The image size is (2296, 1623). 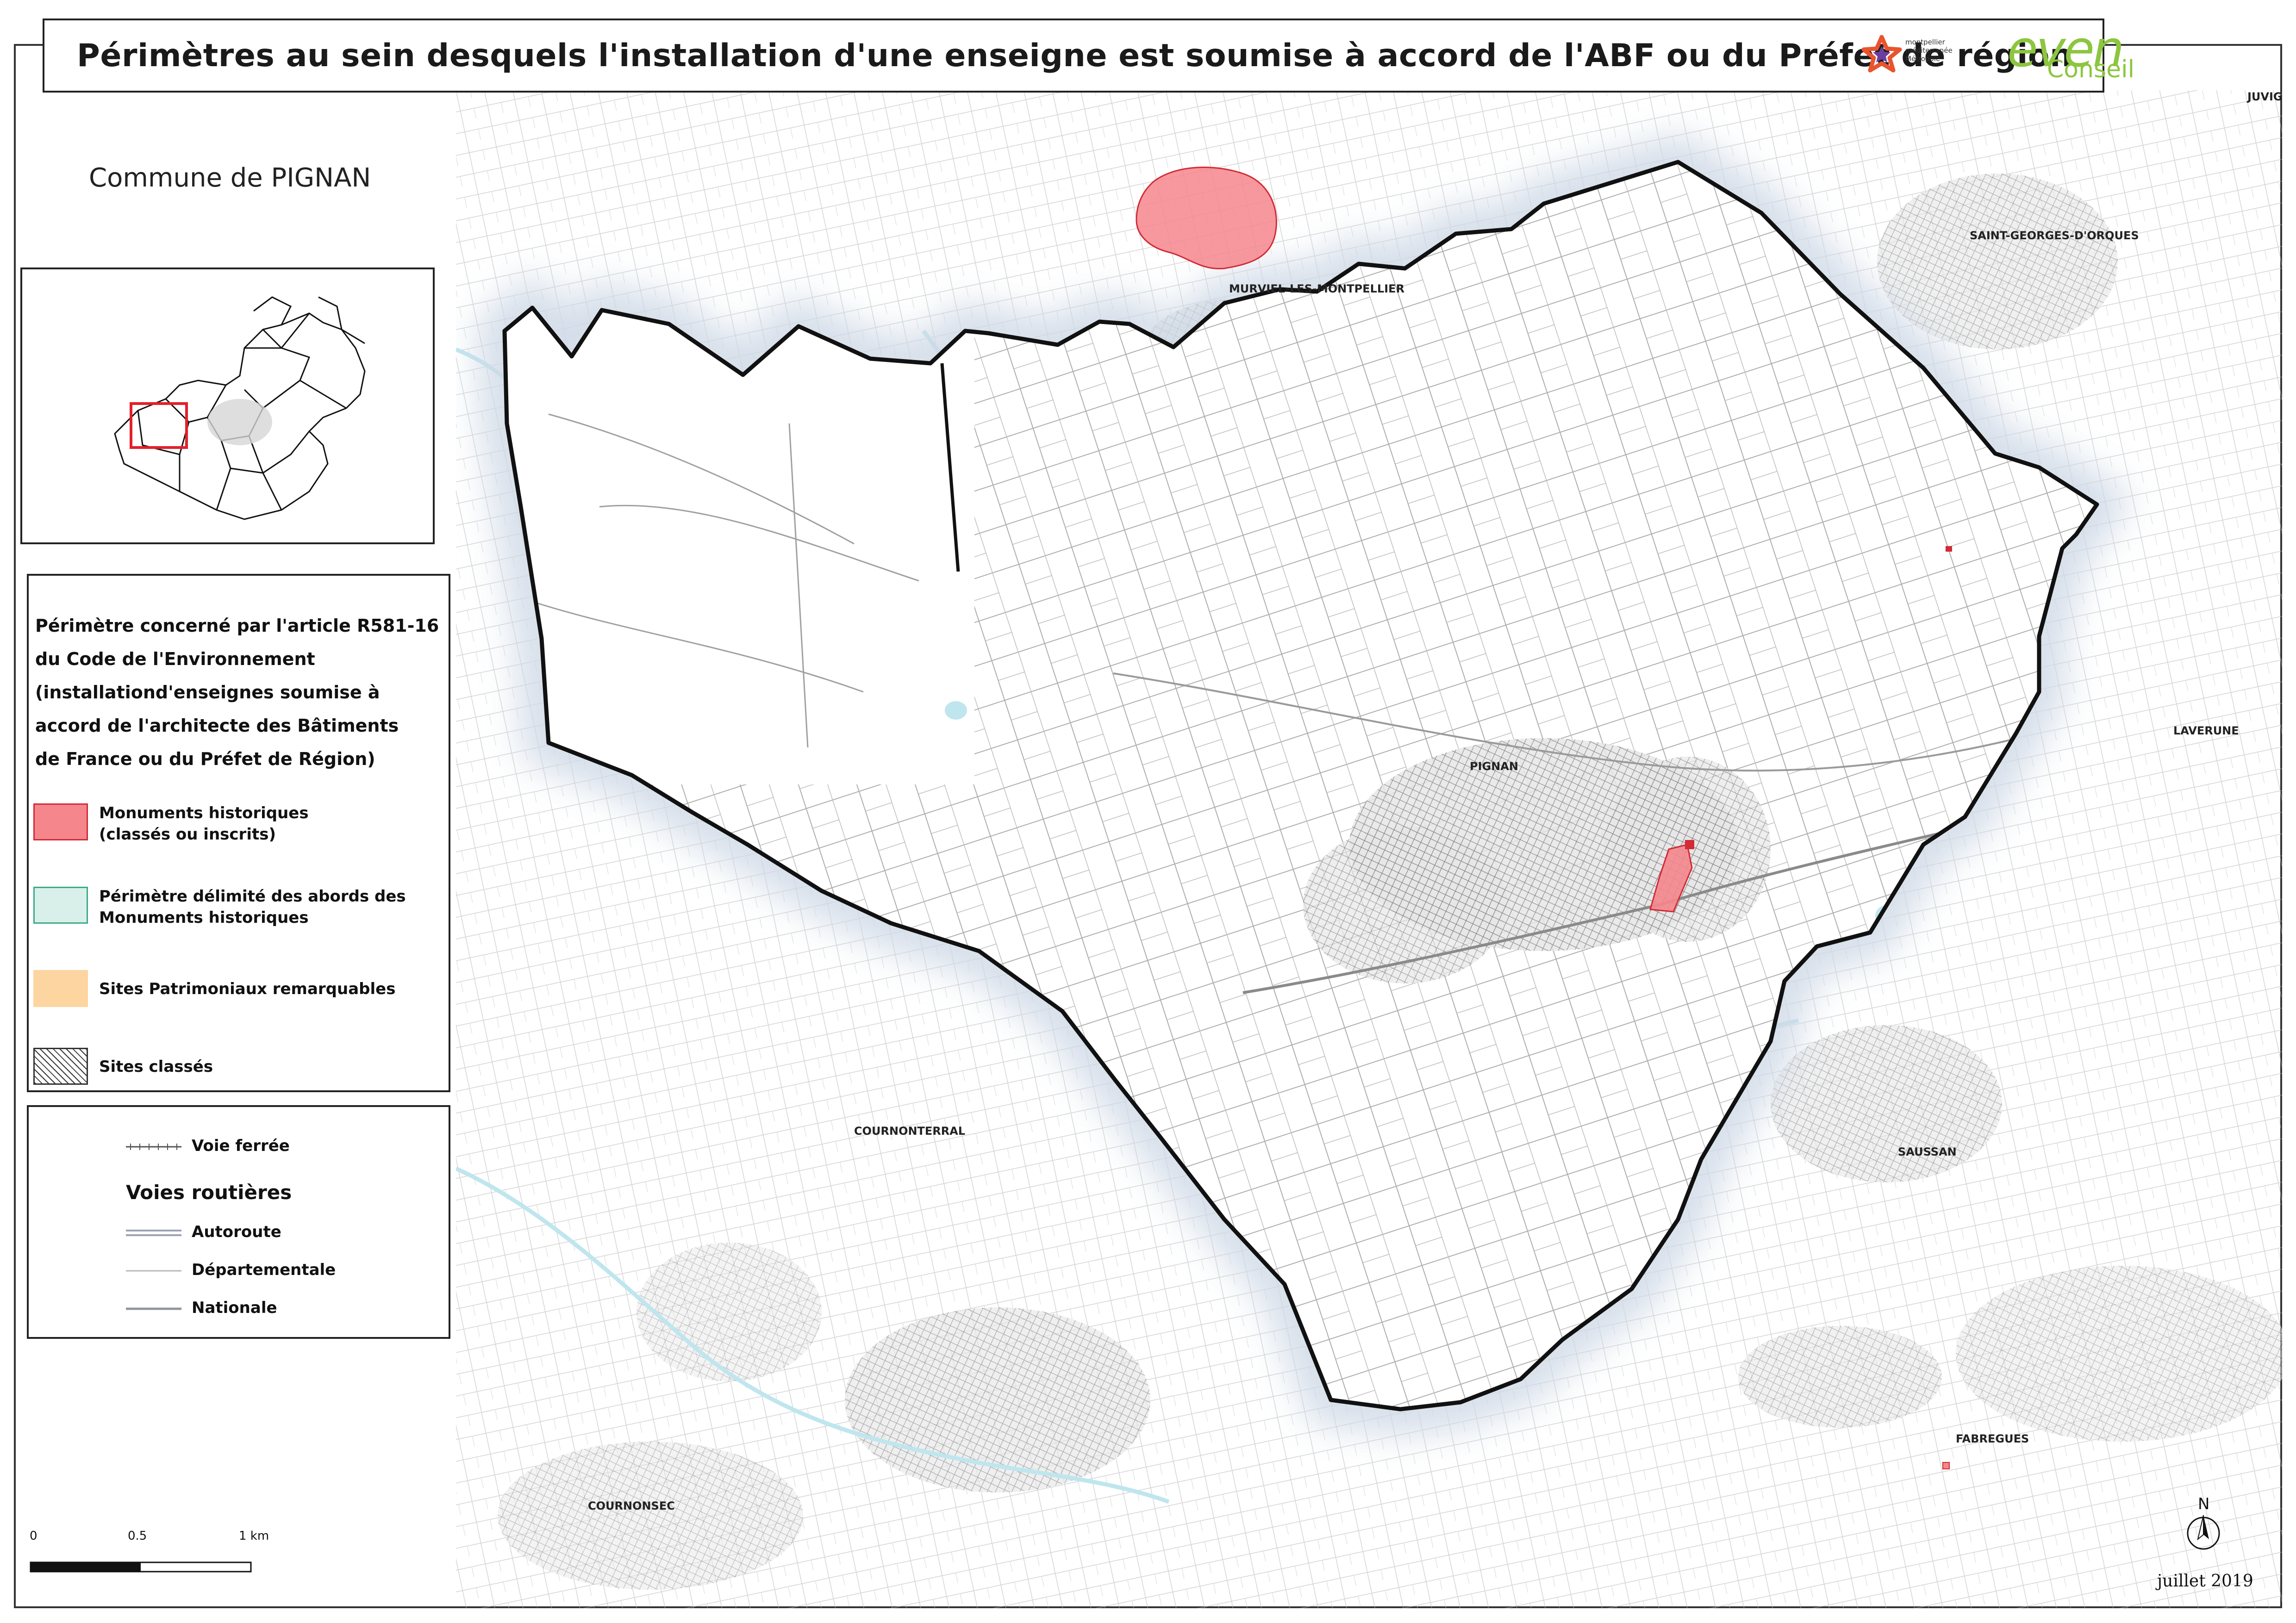 I want to click on montpellier-metropole-logo: montpellier méditerranée Métropole, so click(x=1916, y=54).